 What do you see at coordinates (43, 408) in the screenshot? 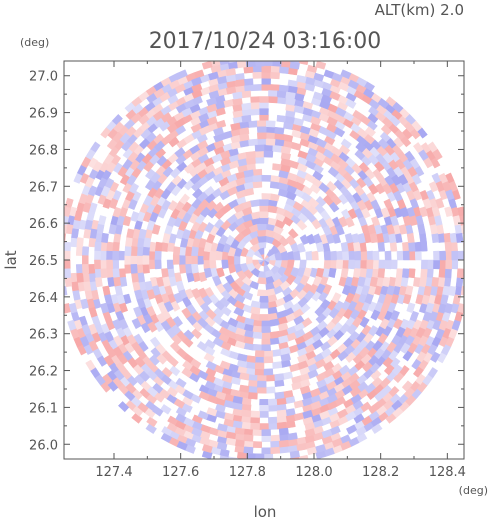
I see `y-tick-label: 26.1` at bounding box center [43, 408].